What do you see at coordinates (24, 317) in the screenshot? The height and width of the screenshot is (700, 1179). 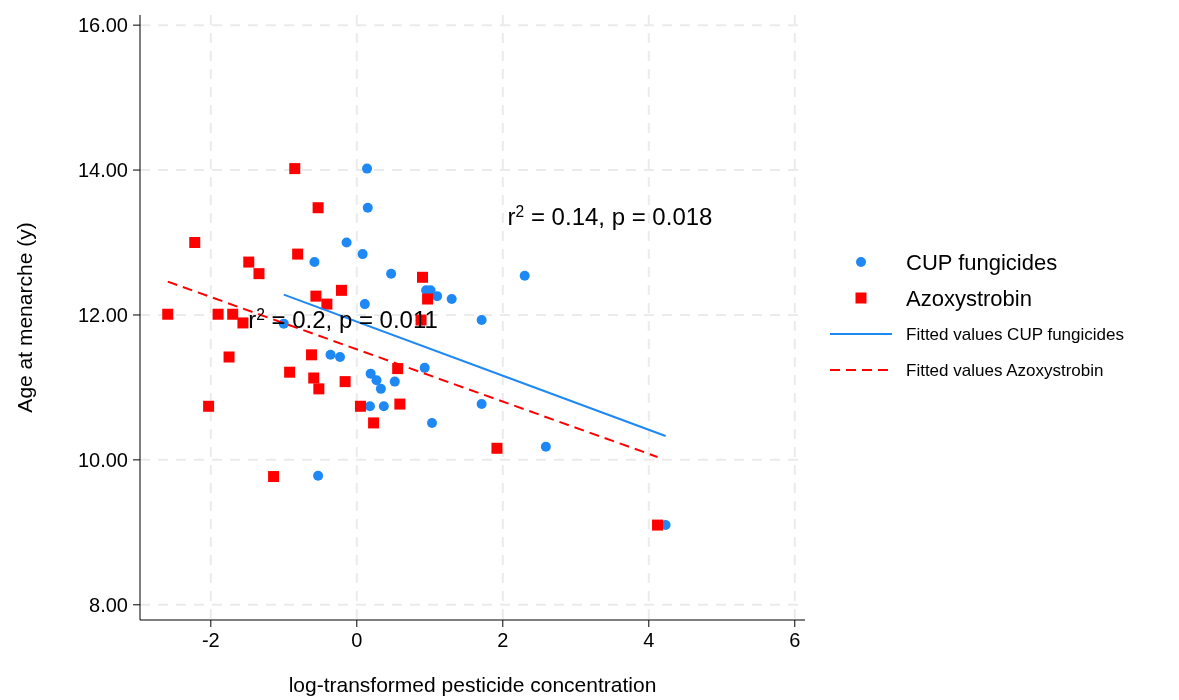 I see `y-axis-title: Age at menarche (y)` at bounding box center [24, 317].